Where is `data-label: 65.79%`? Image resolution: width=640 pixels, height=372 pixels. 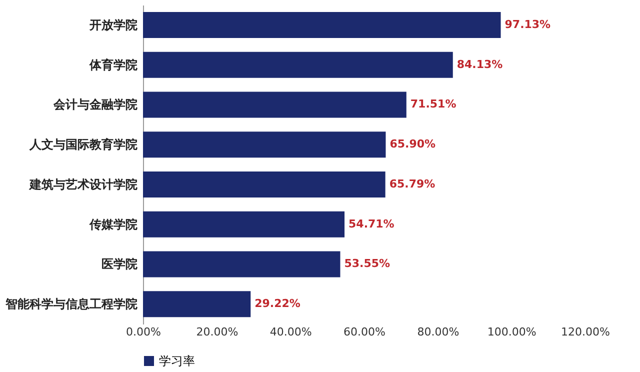 data-label: 65.79% is located at coordinates (412, 183).